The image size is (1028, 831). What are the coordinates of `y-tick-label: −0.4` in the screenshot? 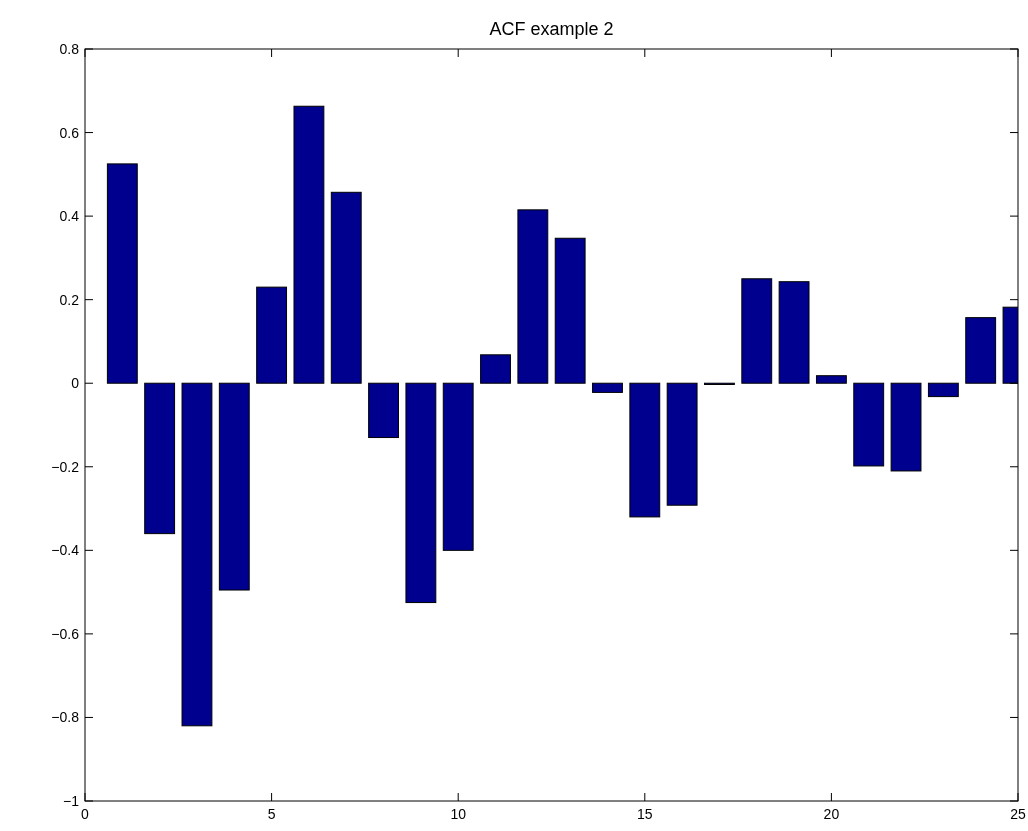 It's located at (65, 550).